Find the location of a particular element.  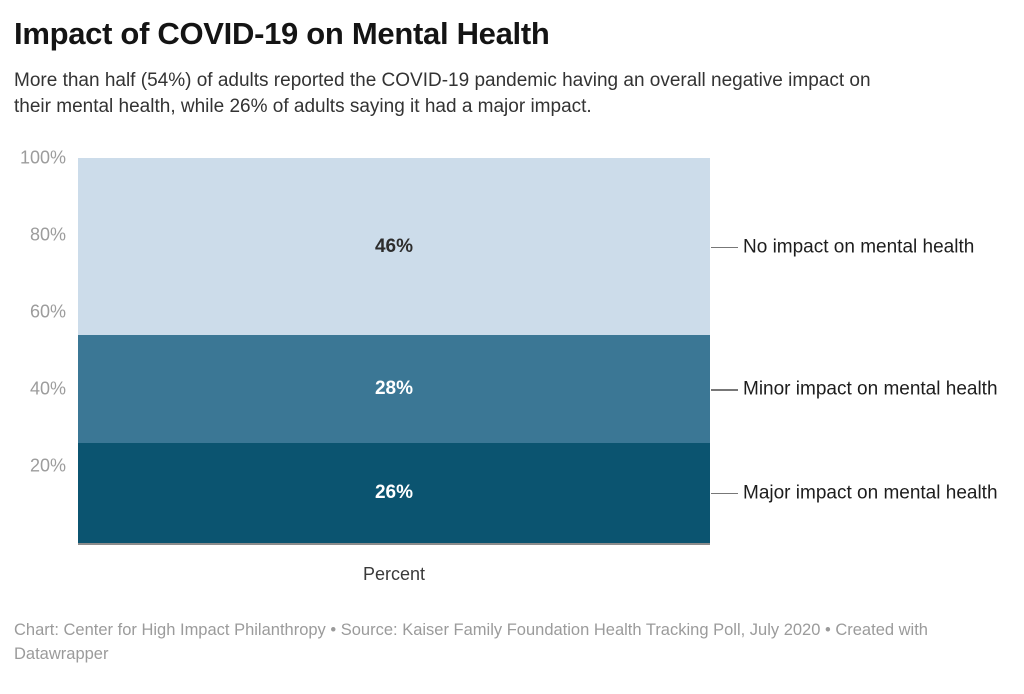

segment-value-label: 28% is located at coordinates (394, 388).